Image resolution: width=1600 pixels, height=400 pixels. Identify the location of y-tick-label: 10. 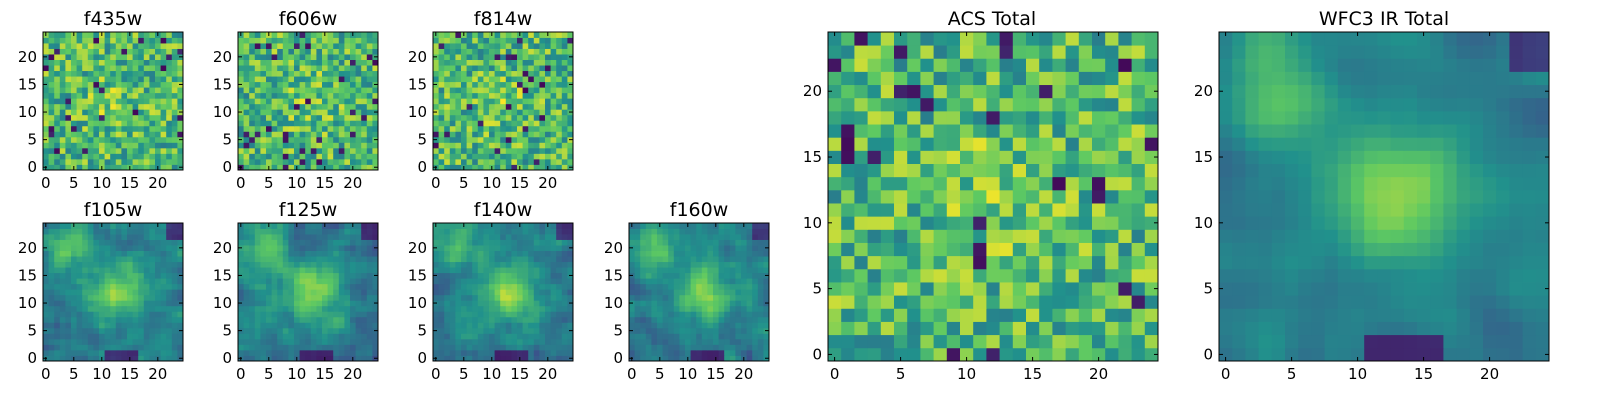
(613, 303).